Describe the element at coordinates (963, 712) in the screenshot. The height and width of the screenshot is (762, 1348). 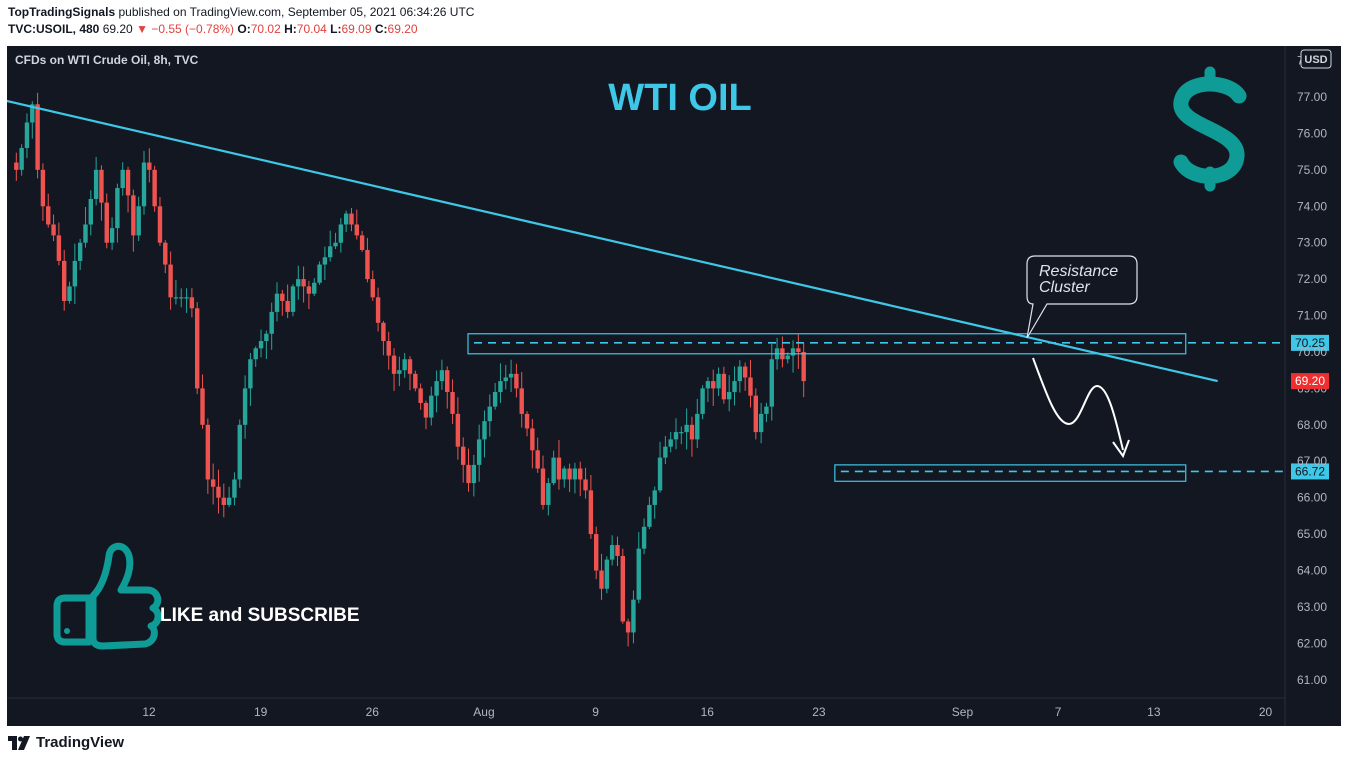
I see `x-tick-label: Sep` at that location.